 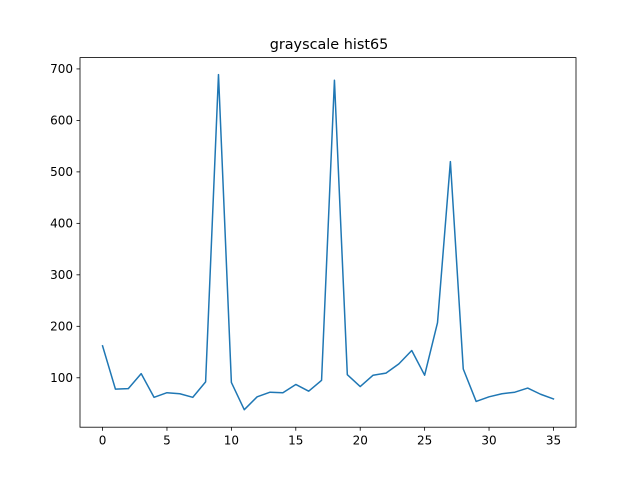 What do you see at coordinates (61, 224) in the screenshot?
I see `y-tick-label: 400` at bounding box center [61, 224].